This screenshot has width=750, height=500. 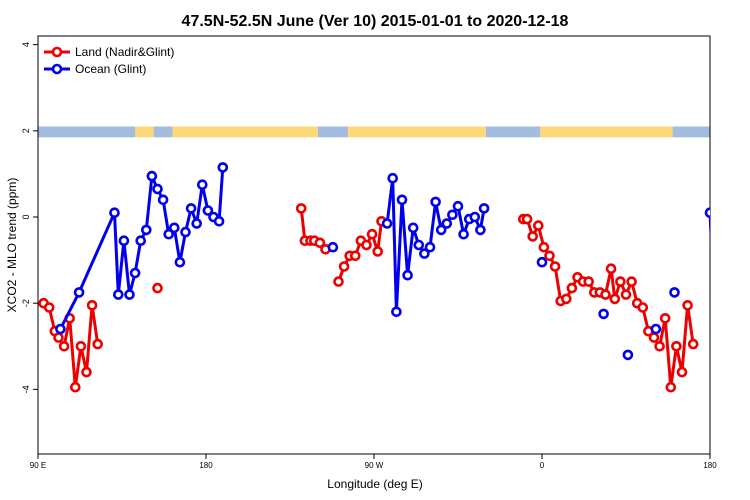 I want to click on band-land, so click(x=374, y=132).